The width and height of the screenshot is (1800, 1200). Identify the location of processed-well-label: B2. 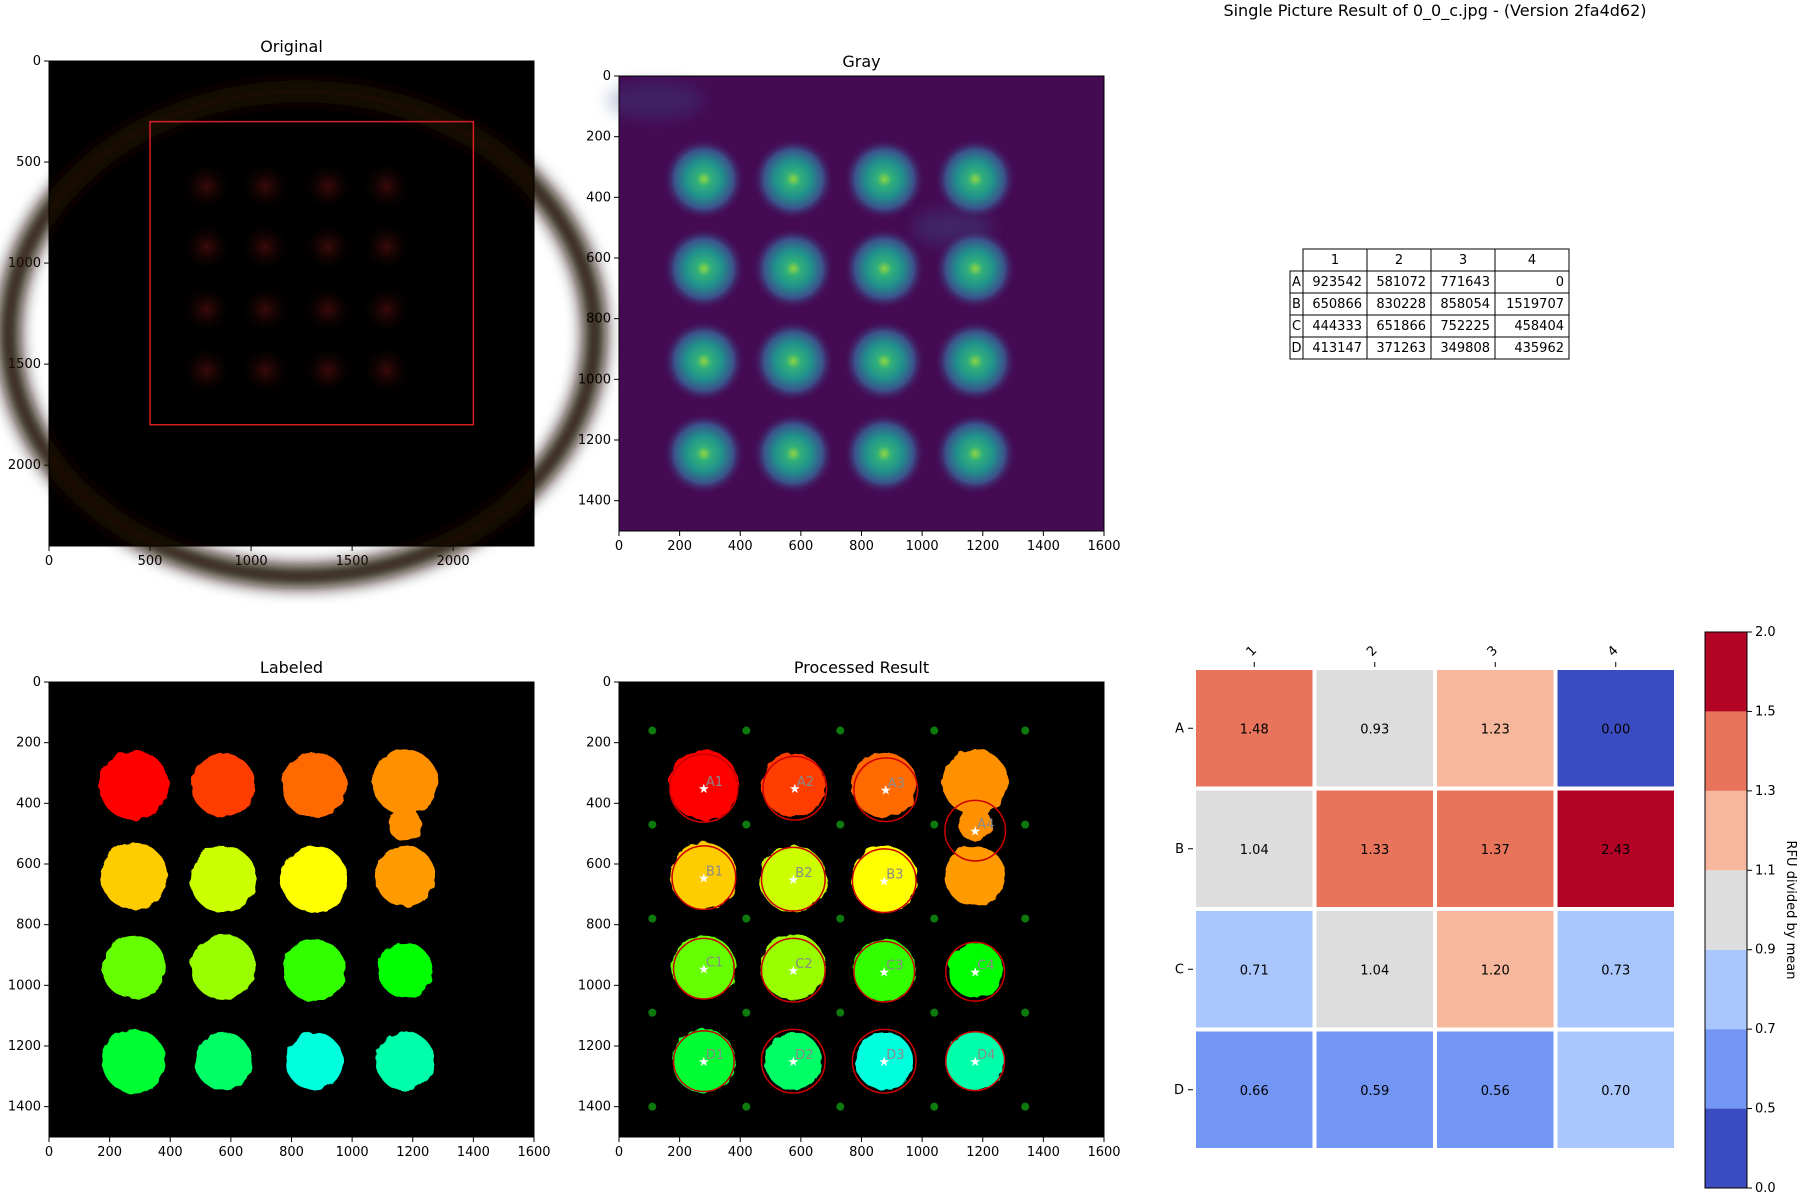
(803, 873).